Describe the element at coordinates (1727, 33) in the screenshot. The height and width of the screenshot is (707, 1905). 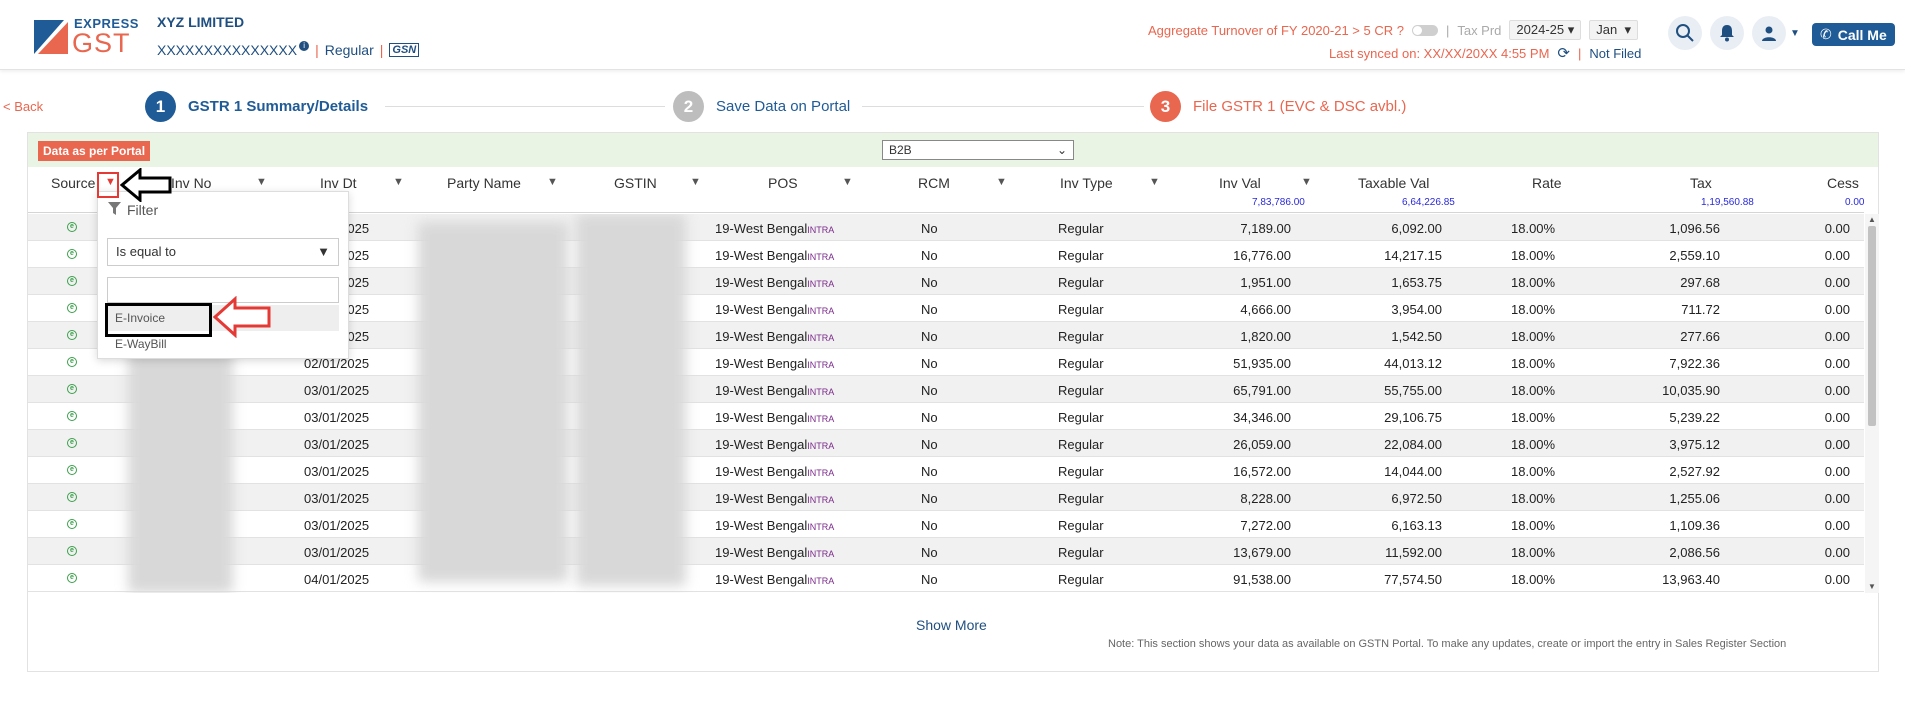
I see `bell-icon` at that location.